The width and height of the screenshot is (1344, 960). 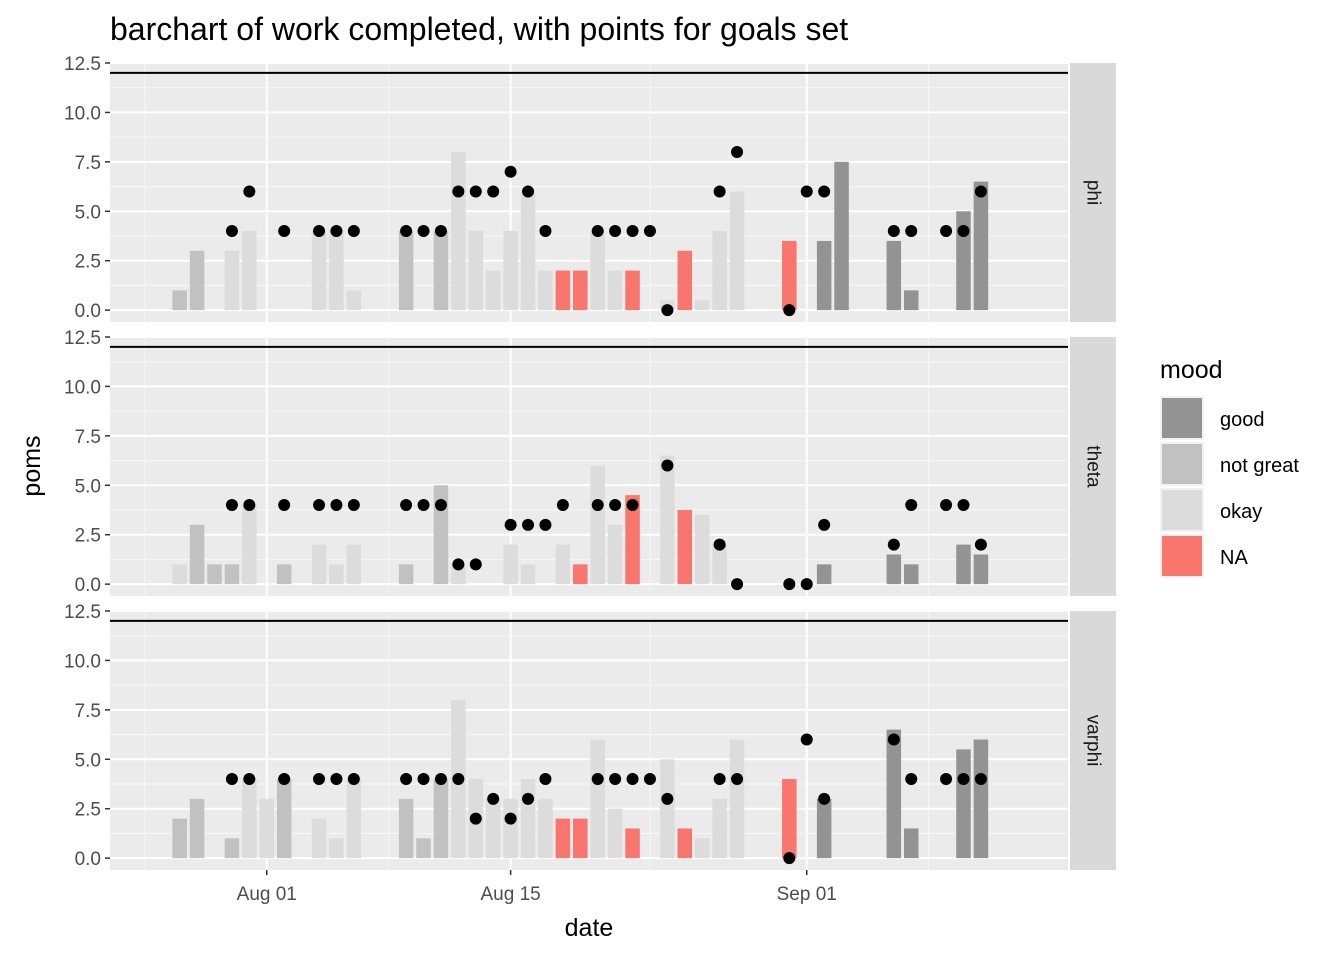 I want to click on x-tick-label: Sep 01, so click(x=807, y=894).